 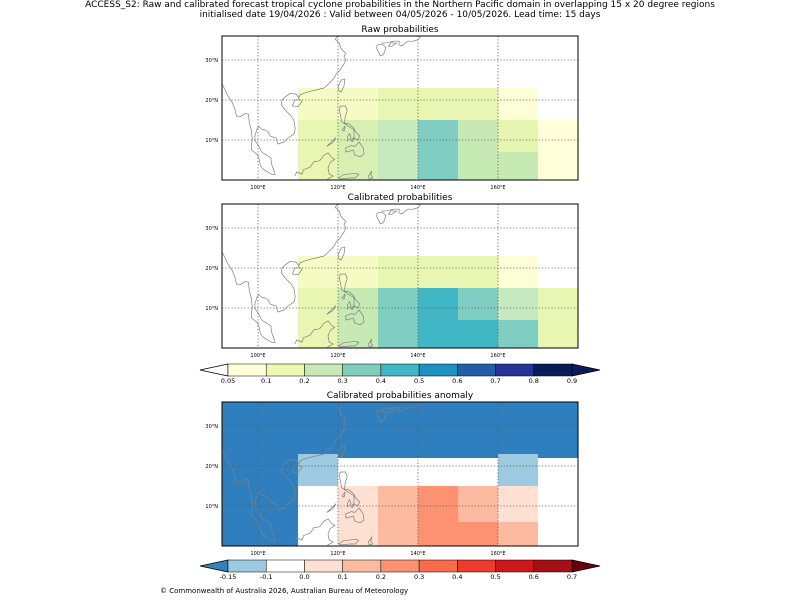 I want to click on map-content, so click(x=400, y=474).